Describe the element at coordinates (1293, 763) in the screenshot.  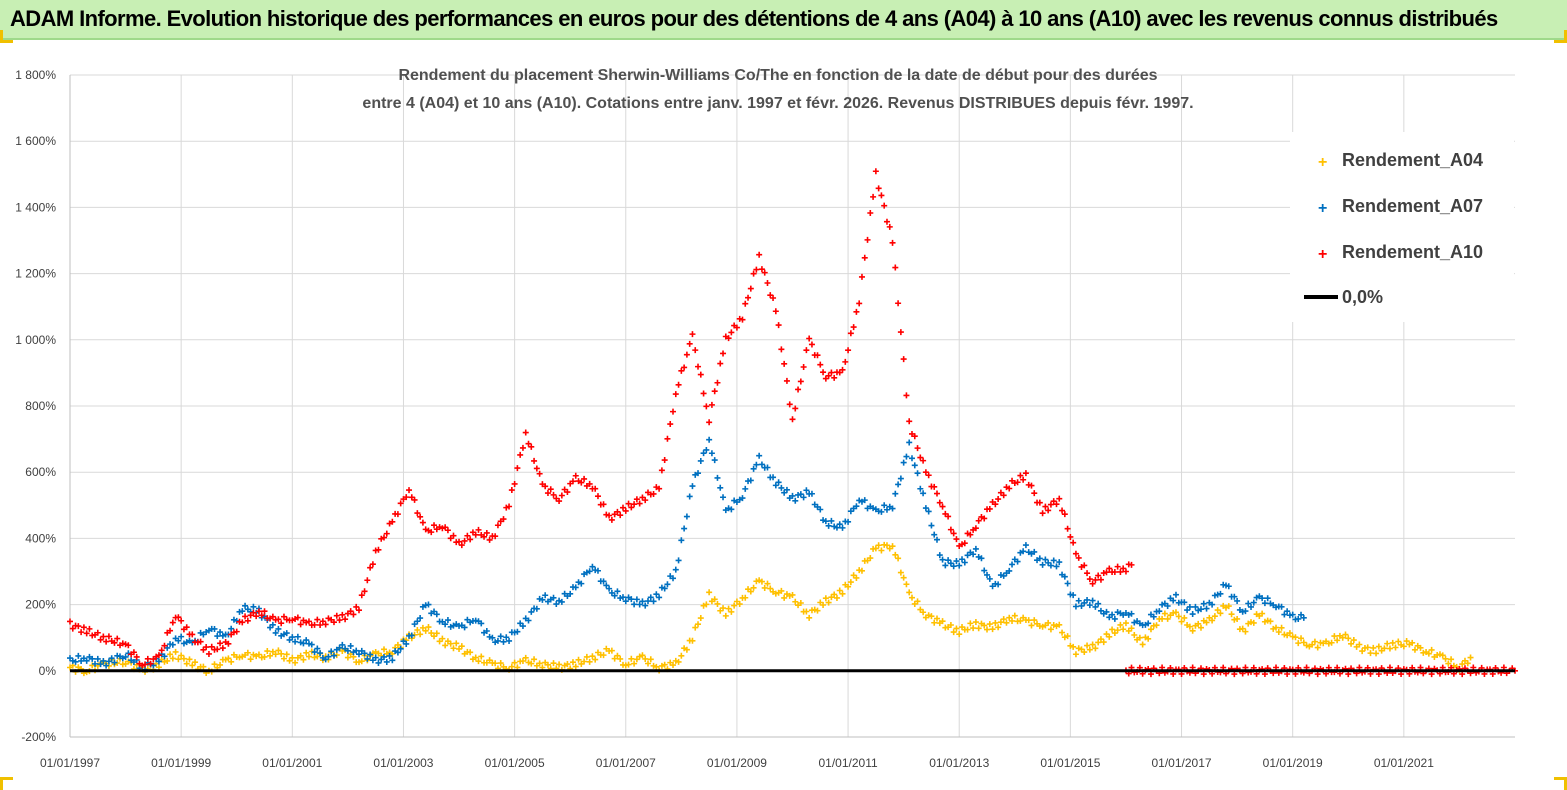
I see `x-tick-label: 01/01/2019` at that location.